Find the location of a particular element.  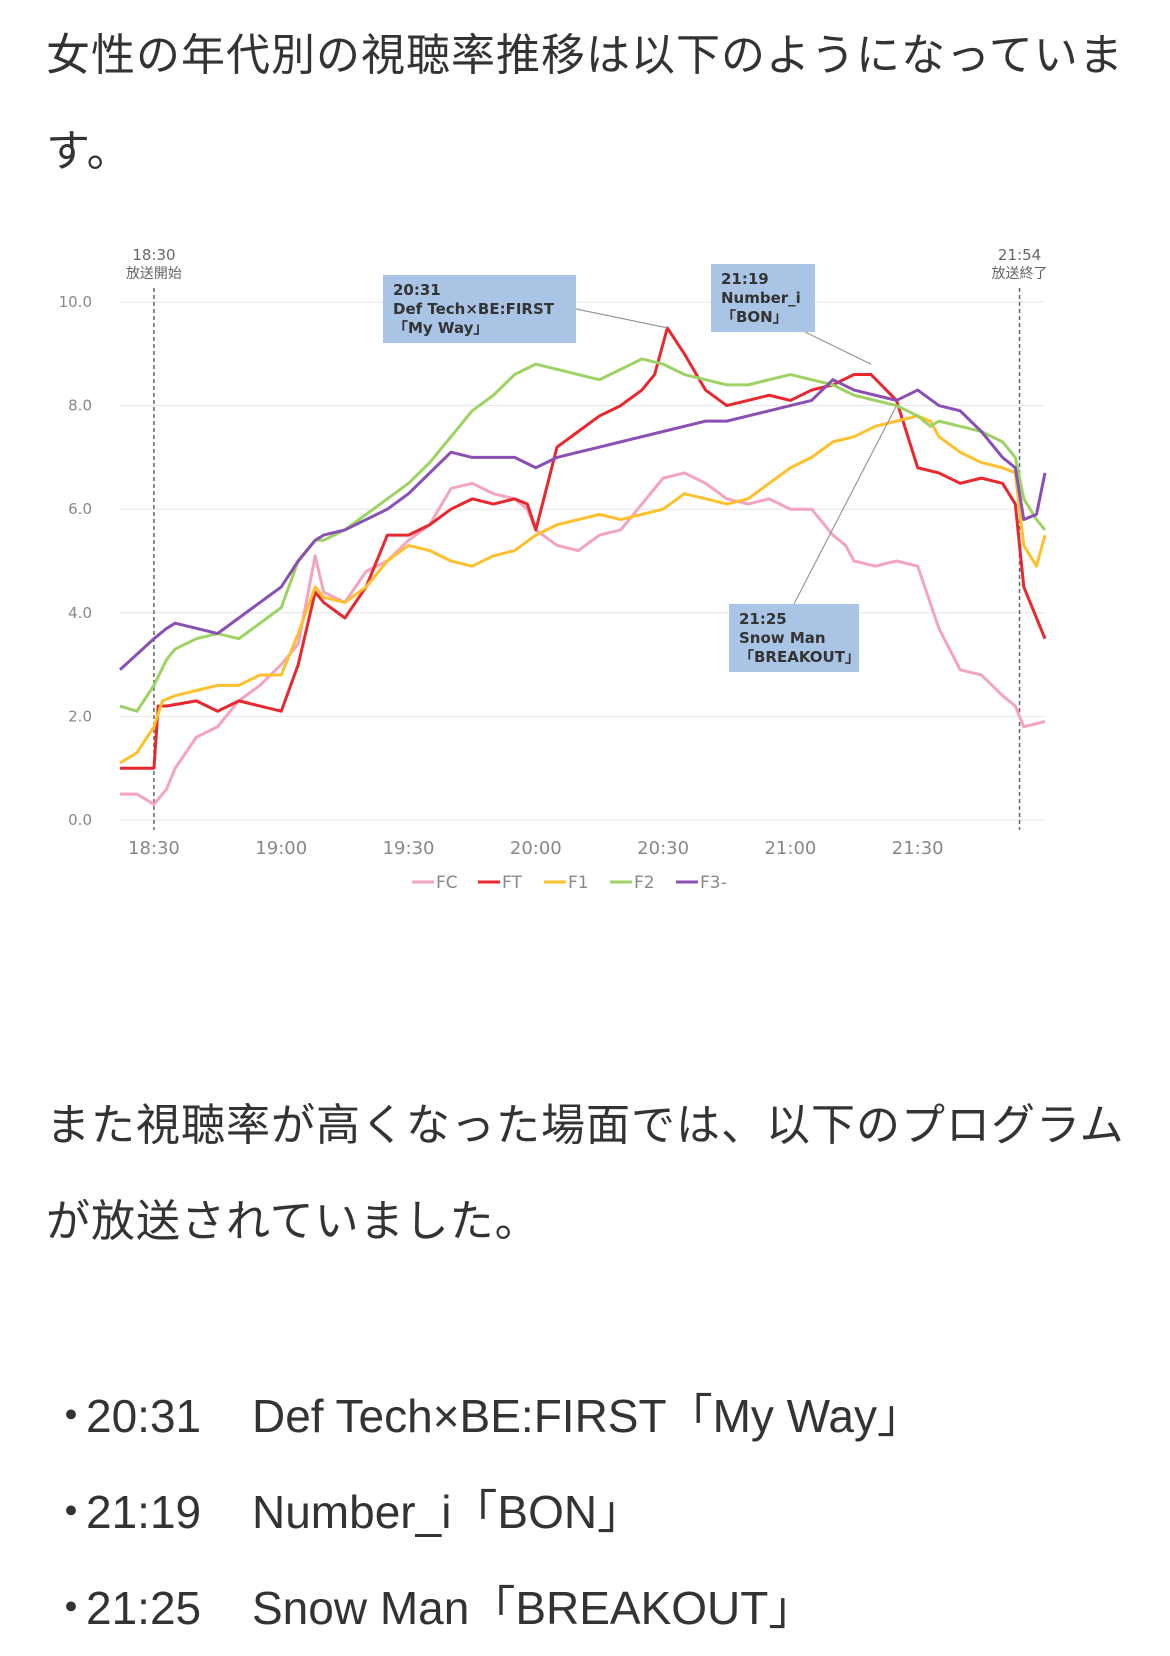

x-tick-label: 20:30 is located at coordinates (663, 848).